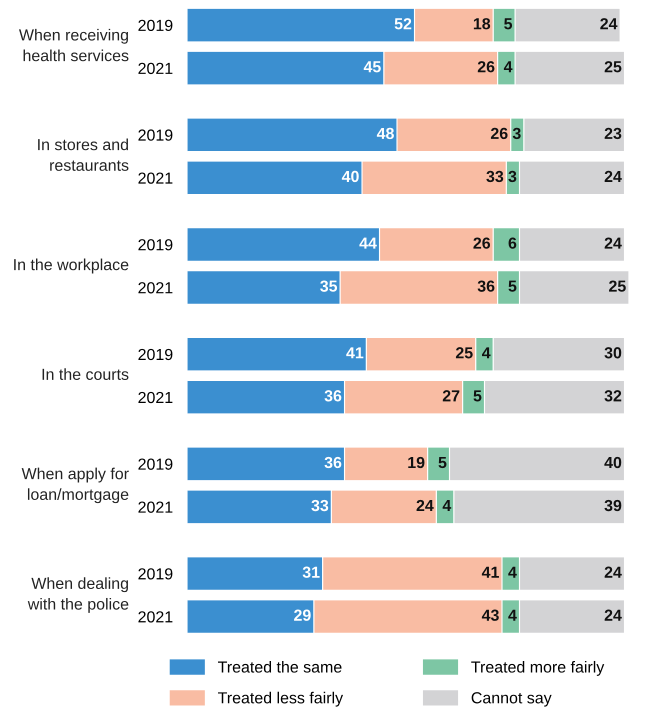  What do you see at coordinates (451, 396) in the screenshot?
I see `data-label: 27` at bounding box center [451, 396].